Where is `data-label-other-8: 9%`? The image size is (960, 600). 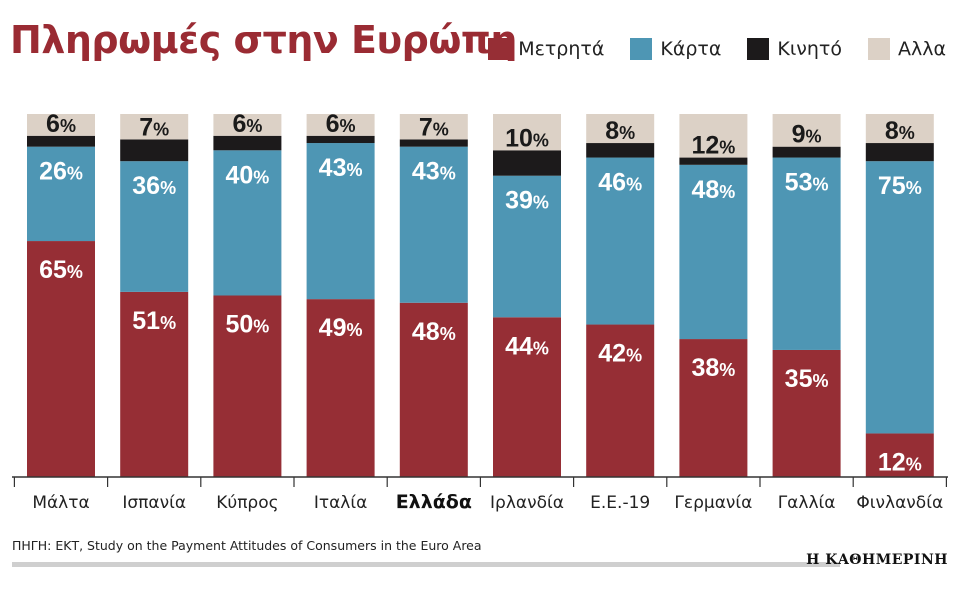 data-label-other-8: 9% is located at coordinates (807, 135).